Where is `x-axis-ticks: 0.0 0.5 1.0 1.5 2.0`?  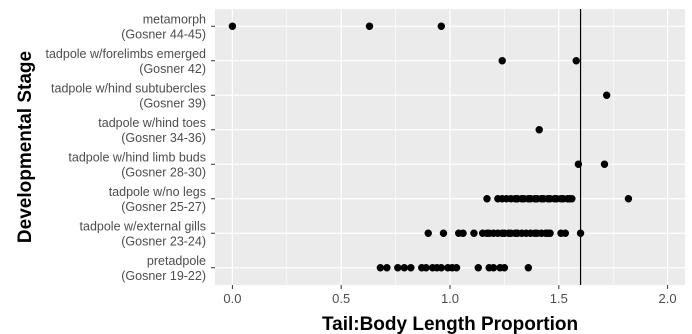 x-axis-ticks: 0.0 0.5 1.0 1.5 2.0 is located at coordinates (450, 295).